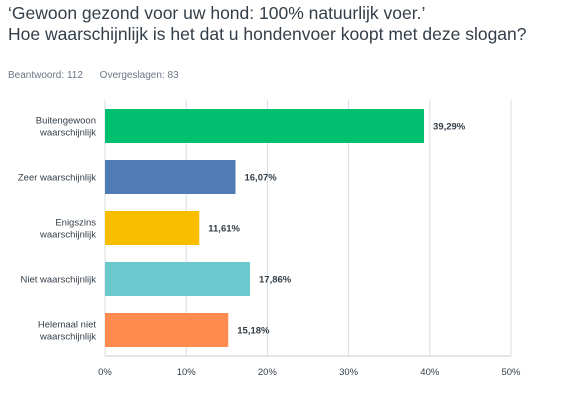 This screenshot has width=564, height=400. I want to click on response-stats: Beantwoord: 112 Overgeslagen: 83, so click(100, 75).